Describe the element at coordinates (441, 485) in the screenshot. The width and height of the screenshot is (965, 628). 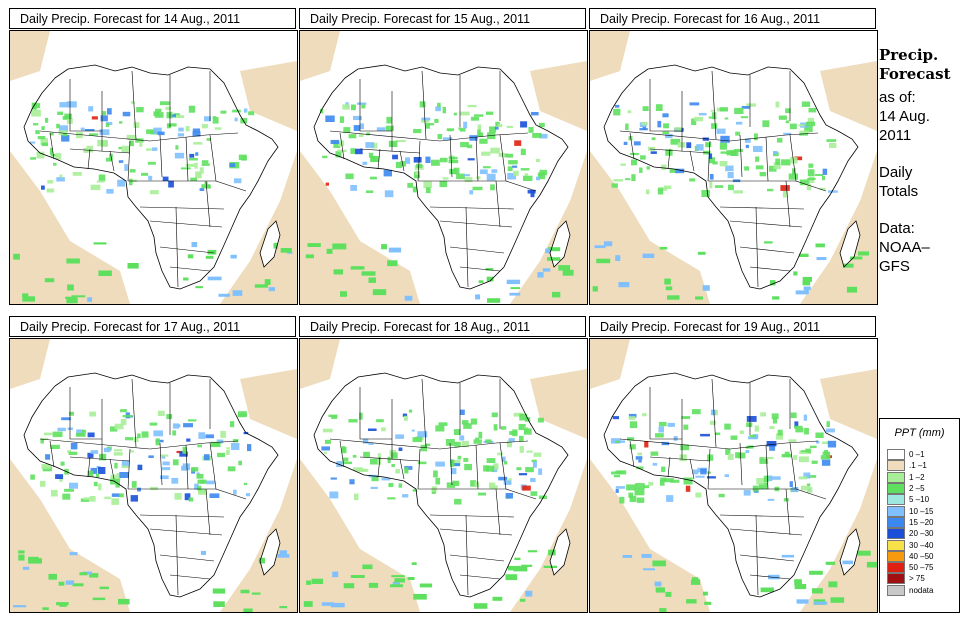
I see `coastline` at that location.